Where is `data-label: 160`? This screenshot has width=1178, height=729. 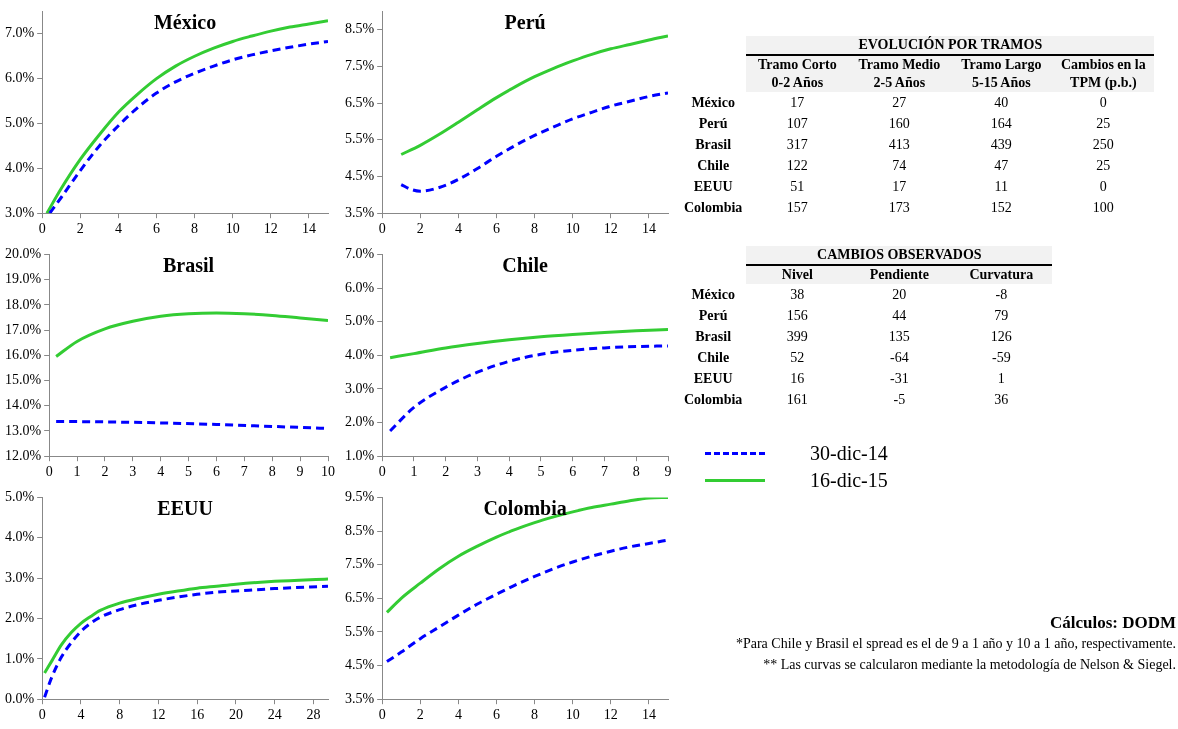 data-label: 160 is located at coordinates (899, 124).